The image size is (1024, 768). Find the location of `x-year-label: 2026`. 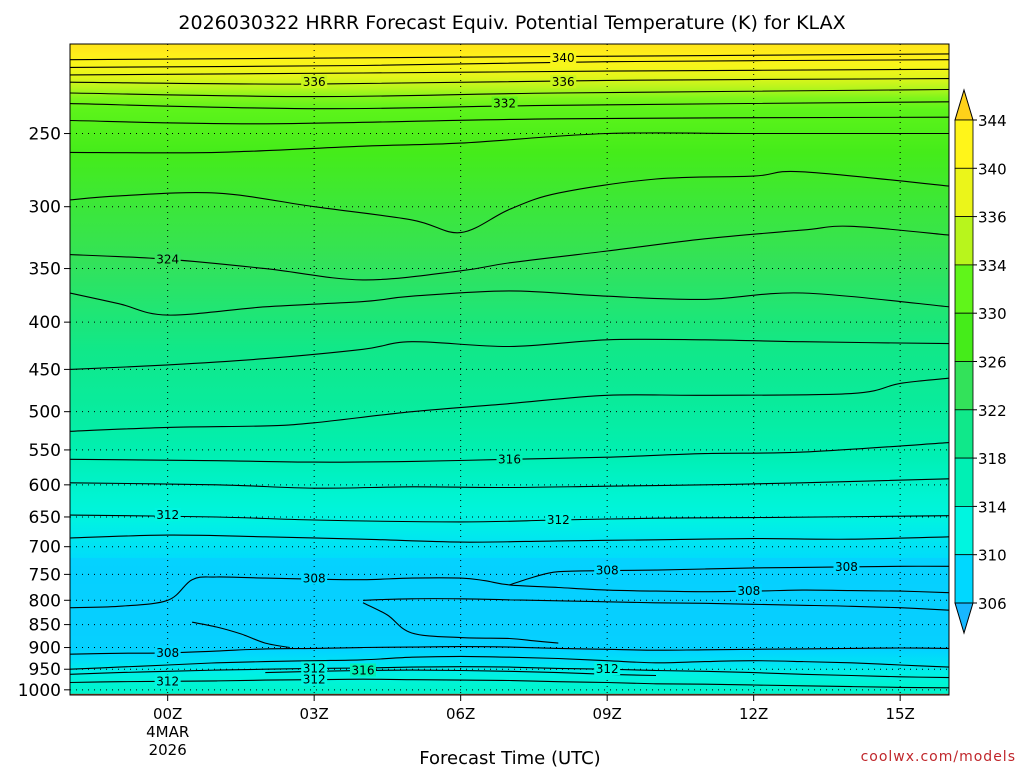

x-year-label: 2026 is located at coordinates (168, 750).